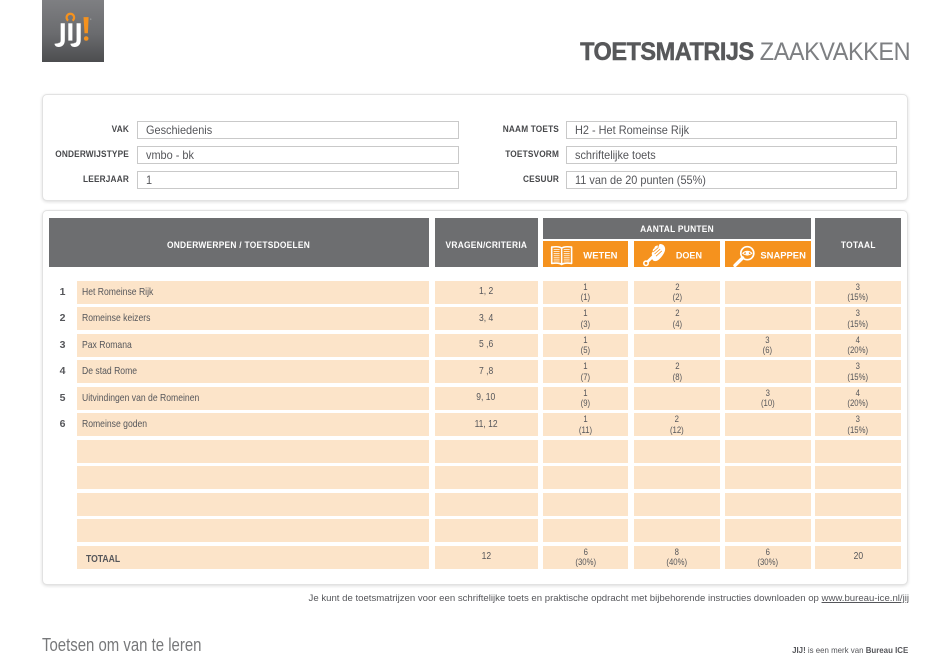  Describe the element at coordinates (783, 255) in the screenshot. I see `svg-text: SNAPPEN` at that location.